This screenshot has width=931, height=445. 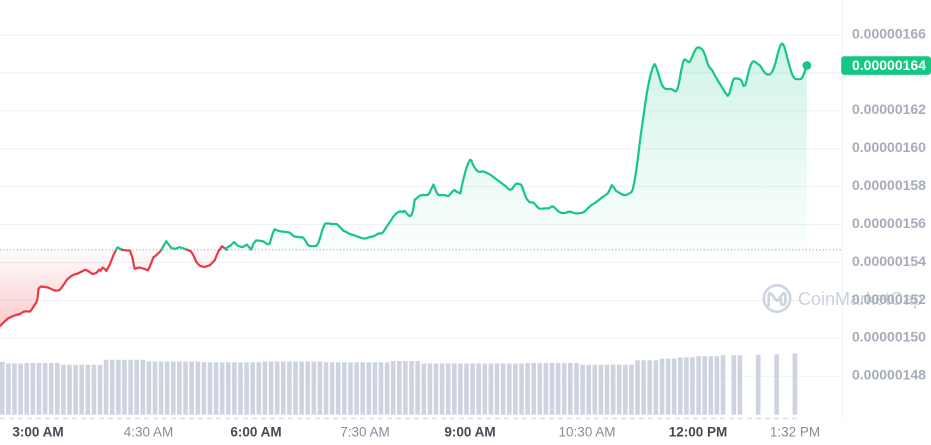 I want to click on svg-text: 0.00000158, so click(x=889, y=185).